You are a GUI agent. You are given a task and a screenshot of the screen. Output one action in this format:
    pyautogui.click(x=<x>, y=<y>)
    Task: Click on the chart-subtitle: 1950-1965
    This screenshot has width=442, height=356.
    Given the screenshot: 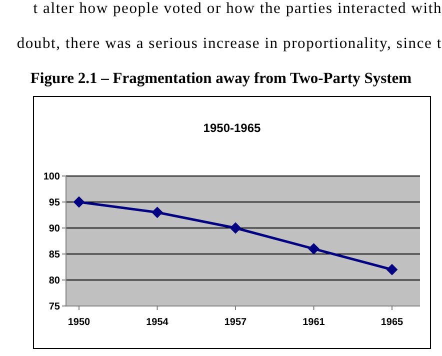 What is the action you would take?
    pyautogui.click(x=232, y=128)
    